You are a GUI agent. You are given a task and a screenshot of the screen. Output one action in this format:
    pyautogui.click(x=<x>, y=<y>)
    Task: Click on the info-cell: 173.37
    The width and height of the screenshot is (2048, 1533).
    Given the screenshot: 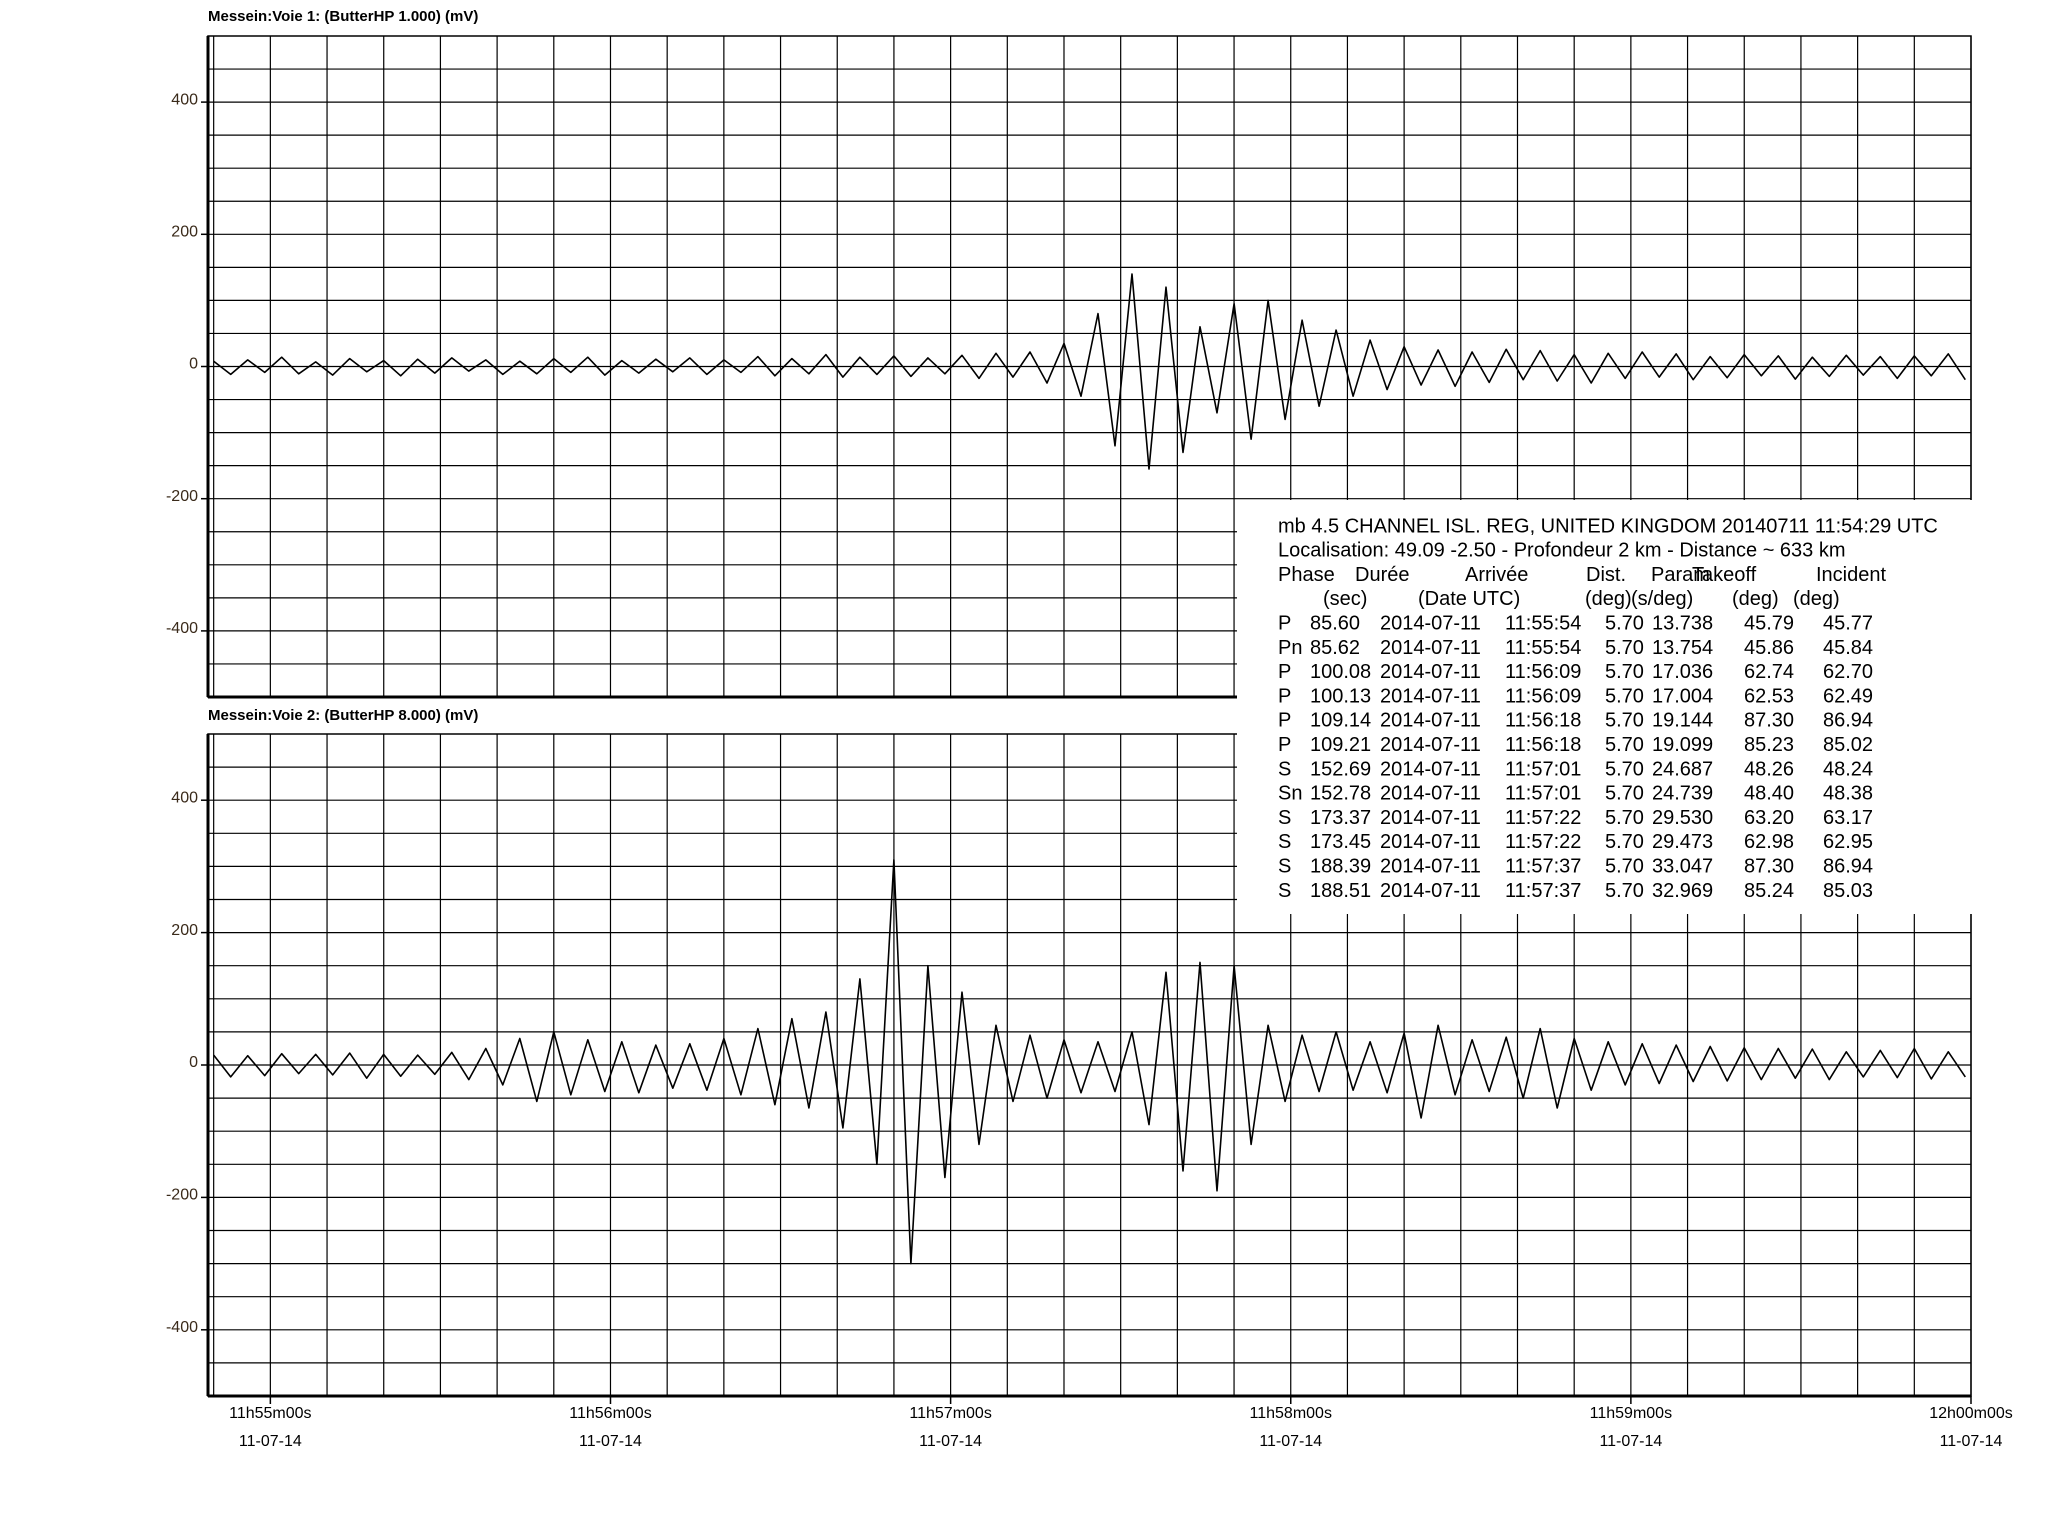 What is the action you would take?
    pyautogui.click(x=1340, y=818)
    